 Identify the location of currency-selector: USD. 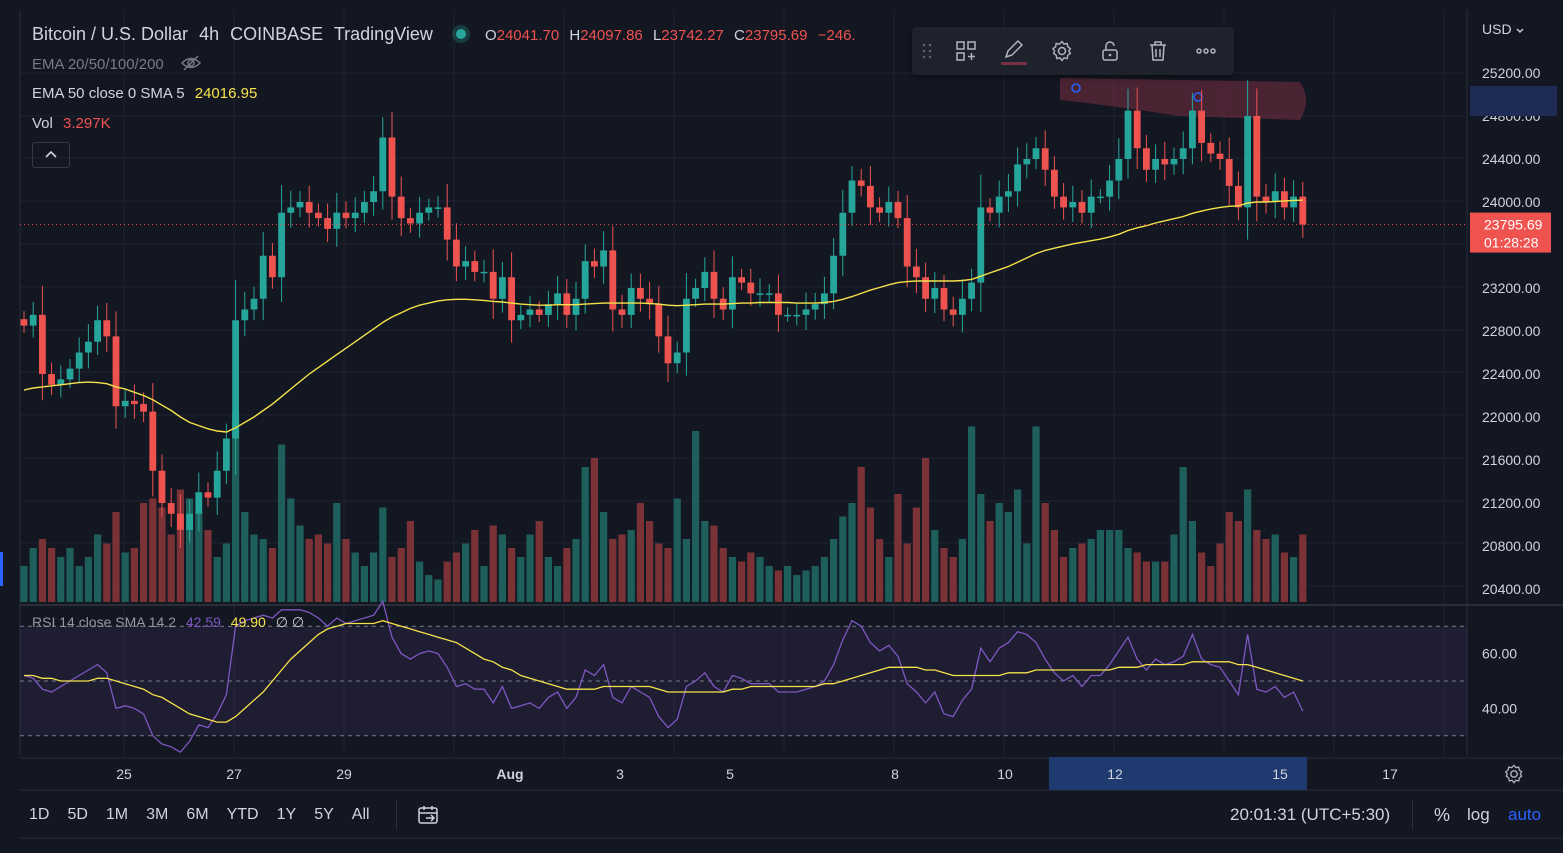
(1503, 29).